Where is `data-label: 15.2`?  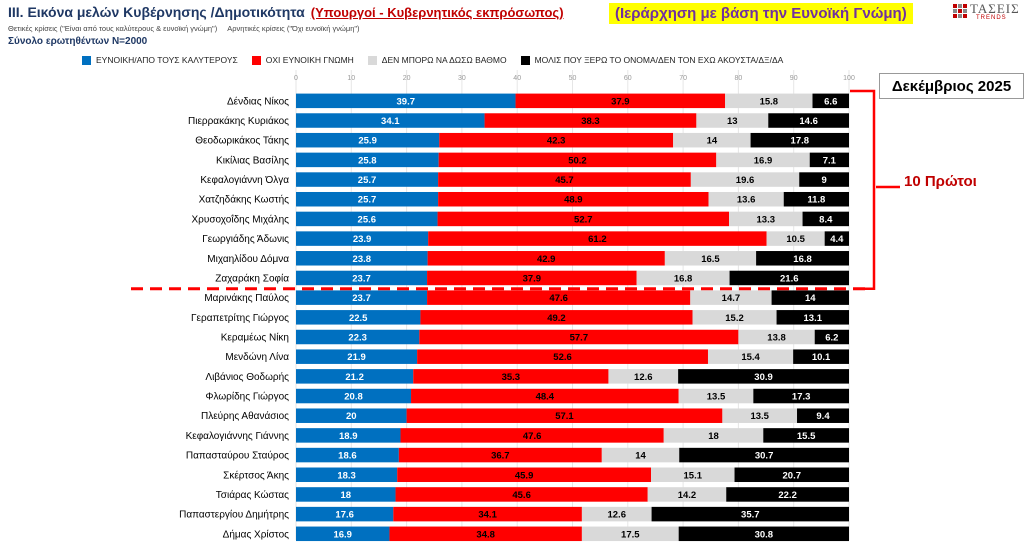
data-label: 15.2 is located at coordinates (734, 318).